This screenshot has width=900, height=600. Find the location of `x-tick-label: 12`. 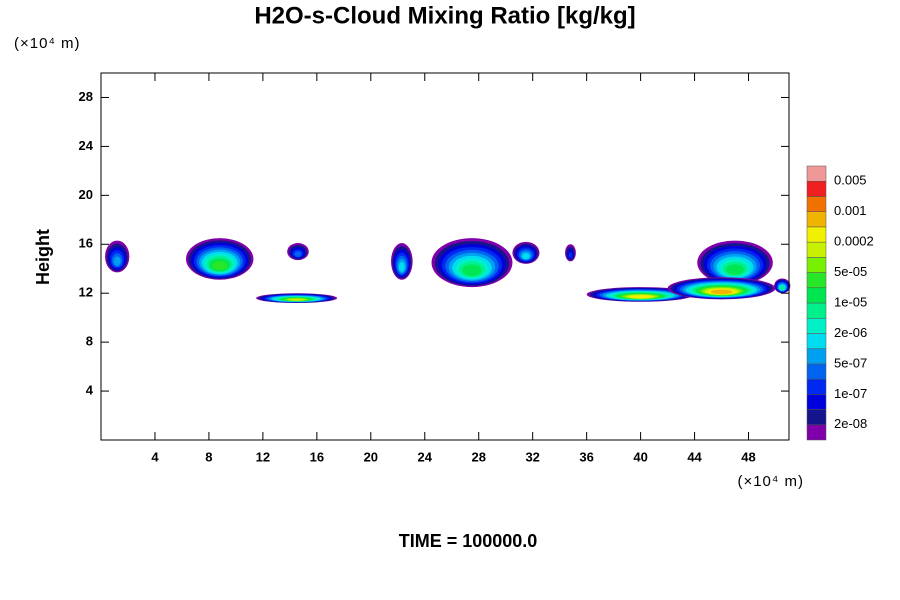

x-tick-label: 12 is located at coordinates (263, 456).